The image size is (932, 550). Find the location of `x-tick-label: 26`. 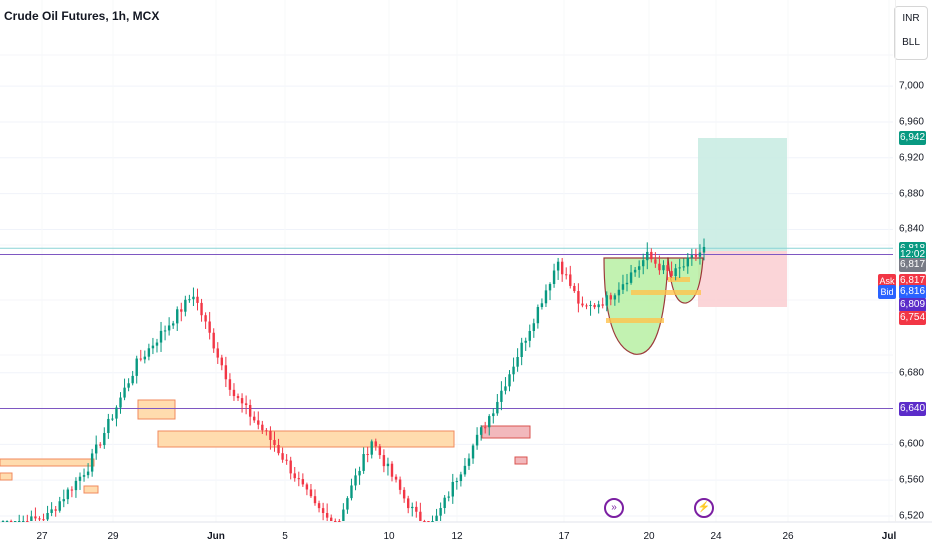

x-tick-label: 26 is located at coordinates (788, 536).